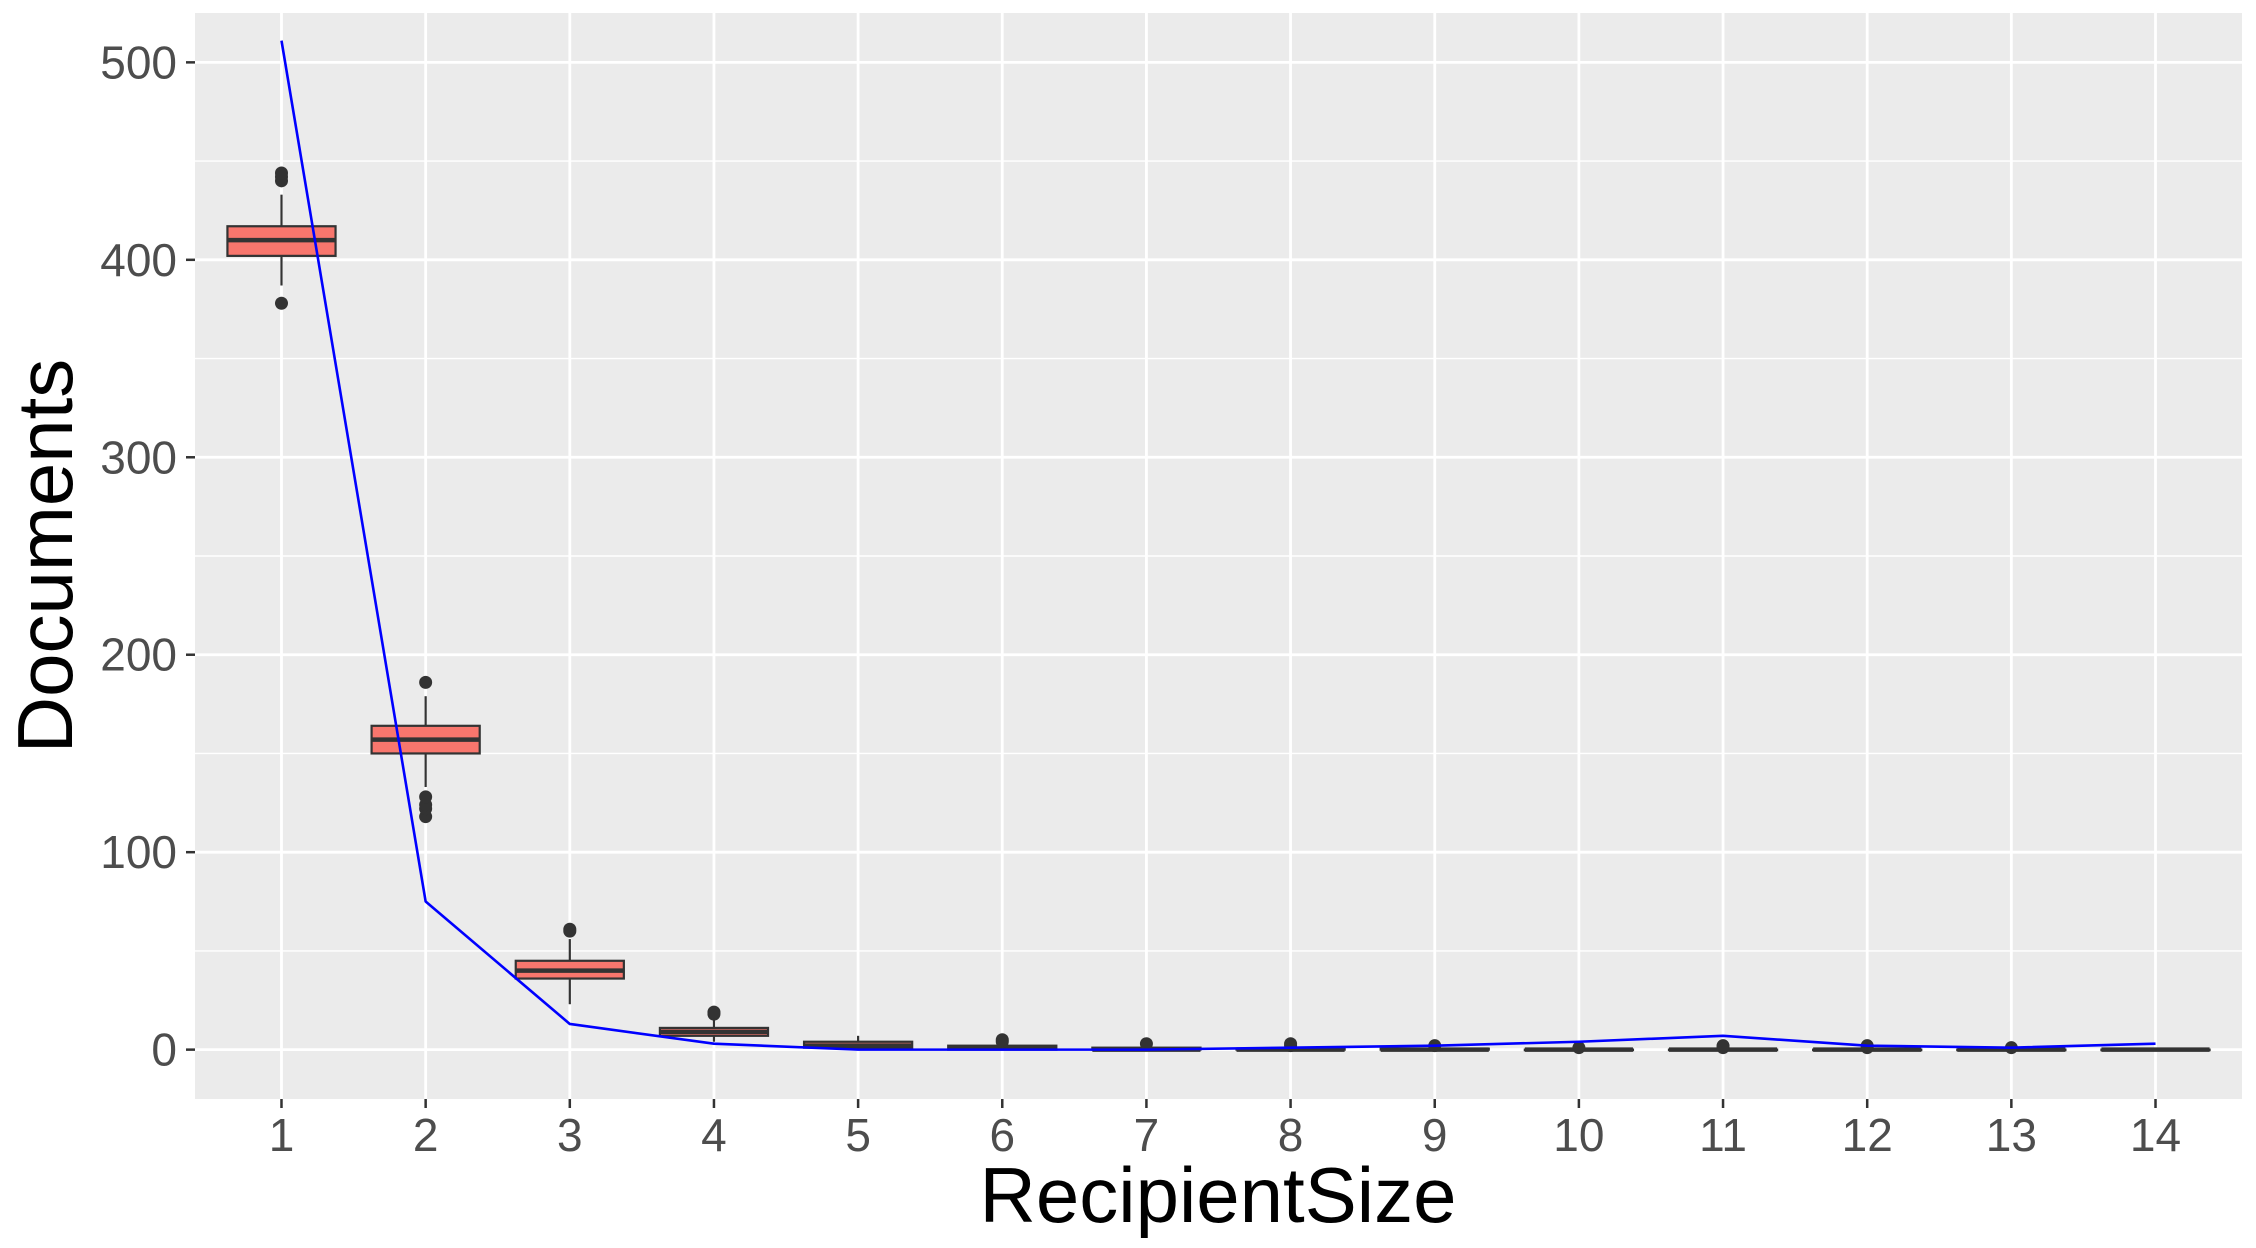 The image size is (2256, 1248). Describe the element at coordinates (138, 457) in the screenshot. I see `y-tick-label: 300` at that location.